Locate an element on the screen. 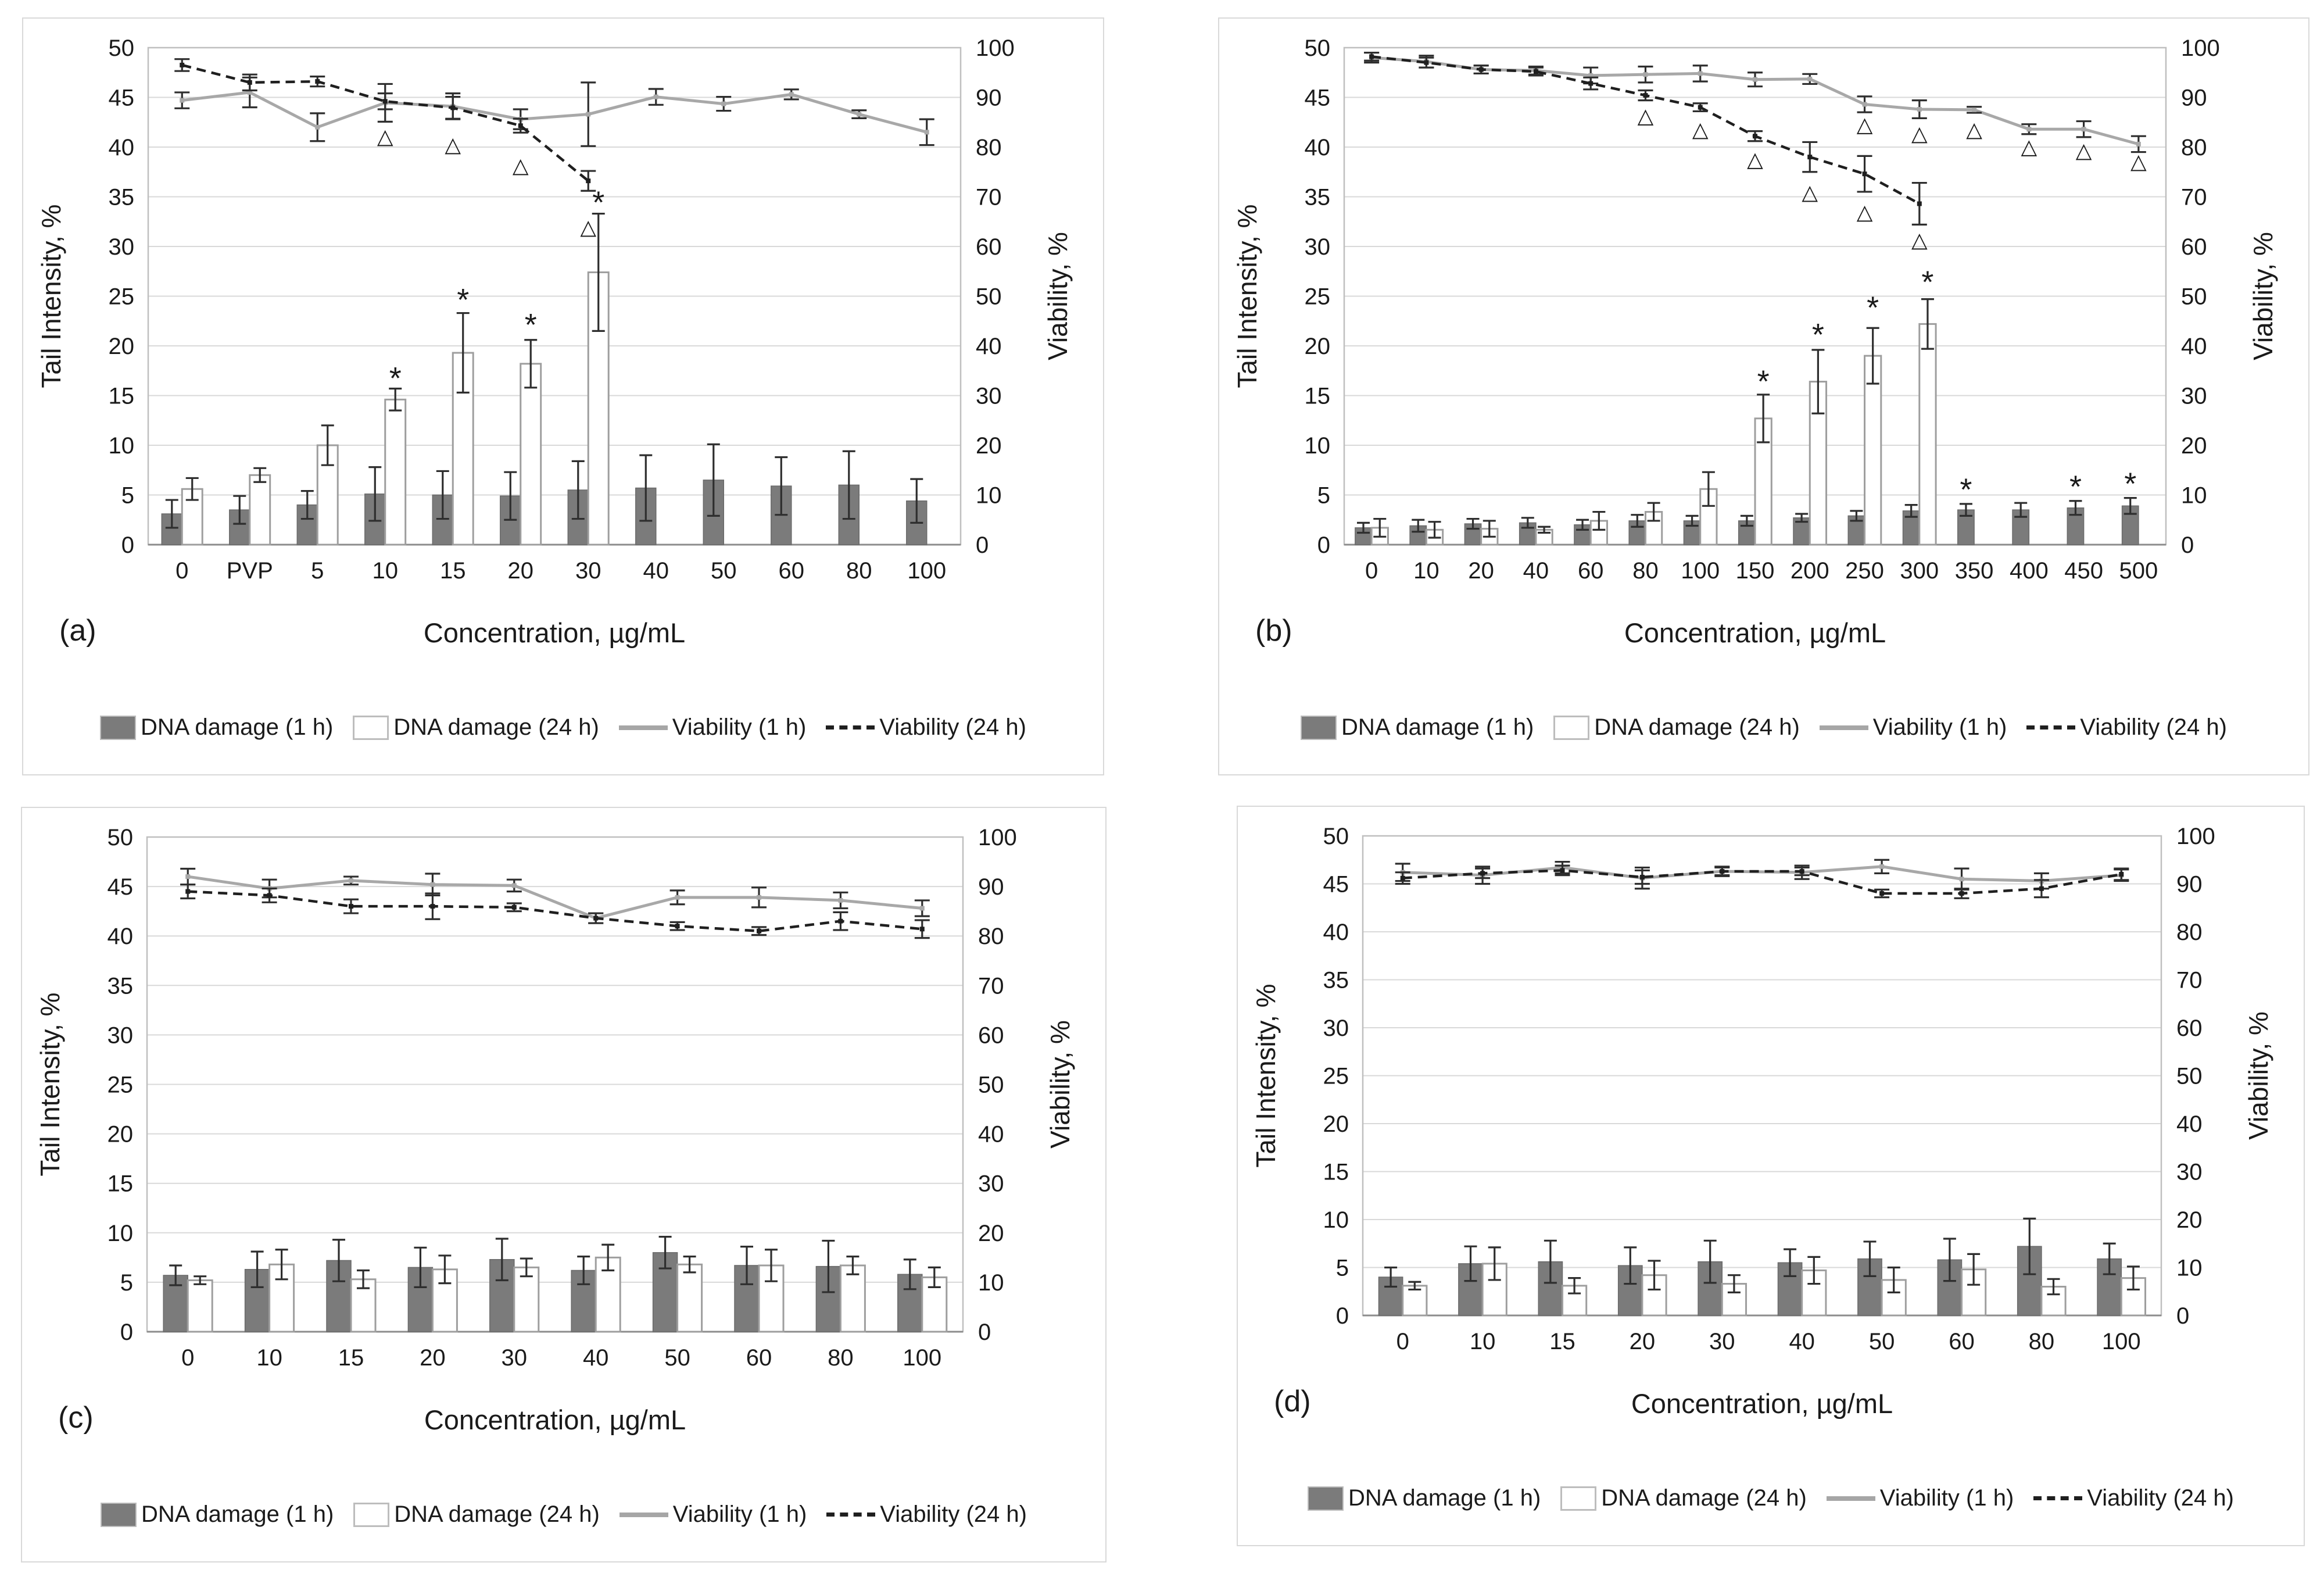  svg-text: 200 is located at coordinates (1810, 571).